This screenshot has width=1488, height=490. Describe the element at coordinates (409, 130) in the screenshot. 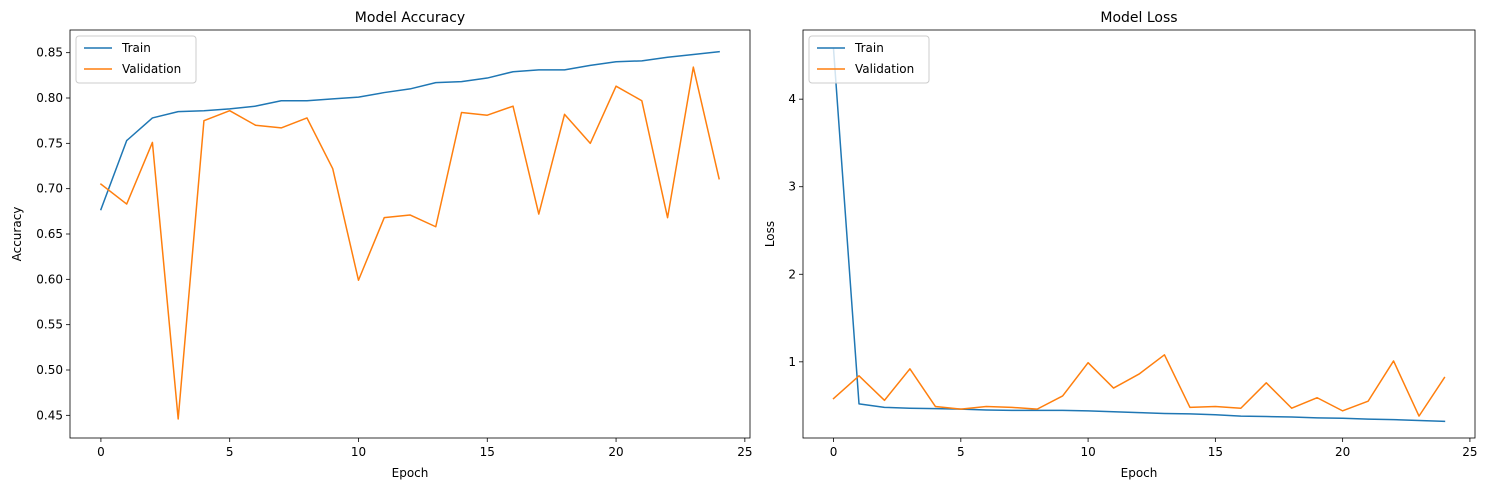

I see `series-line-train` at that location.